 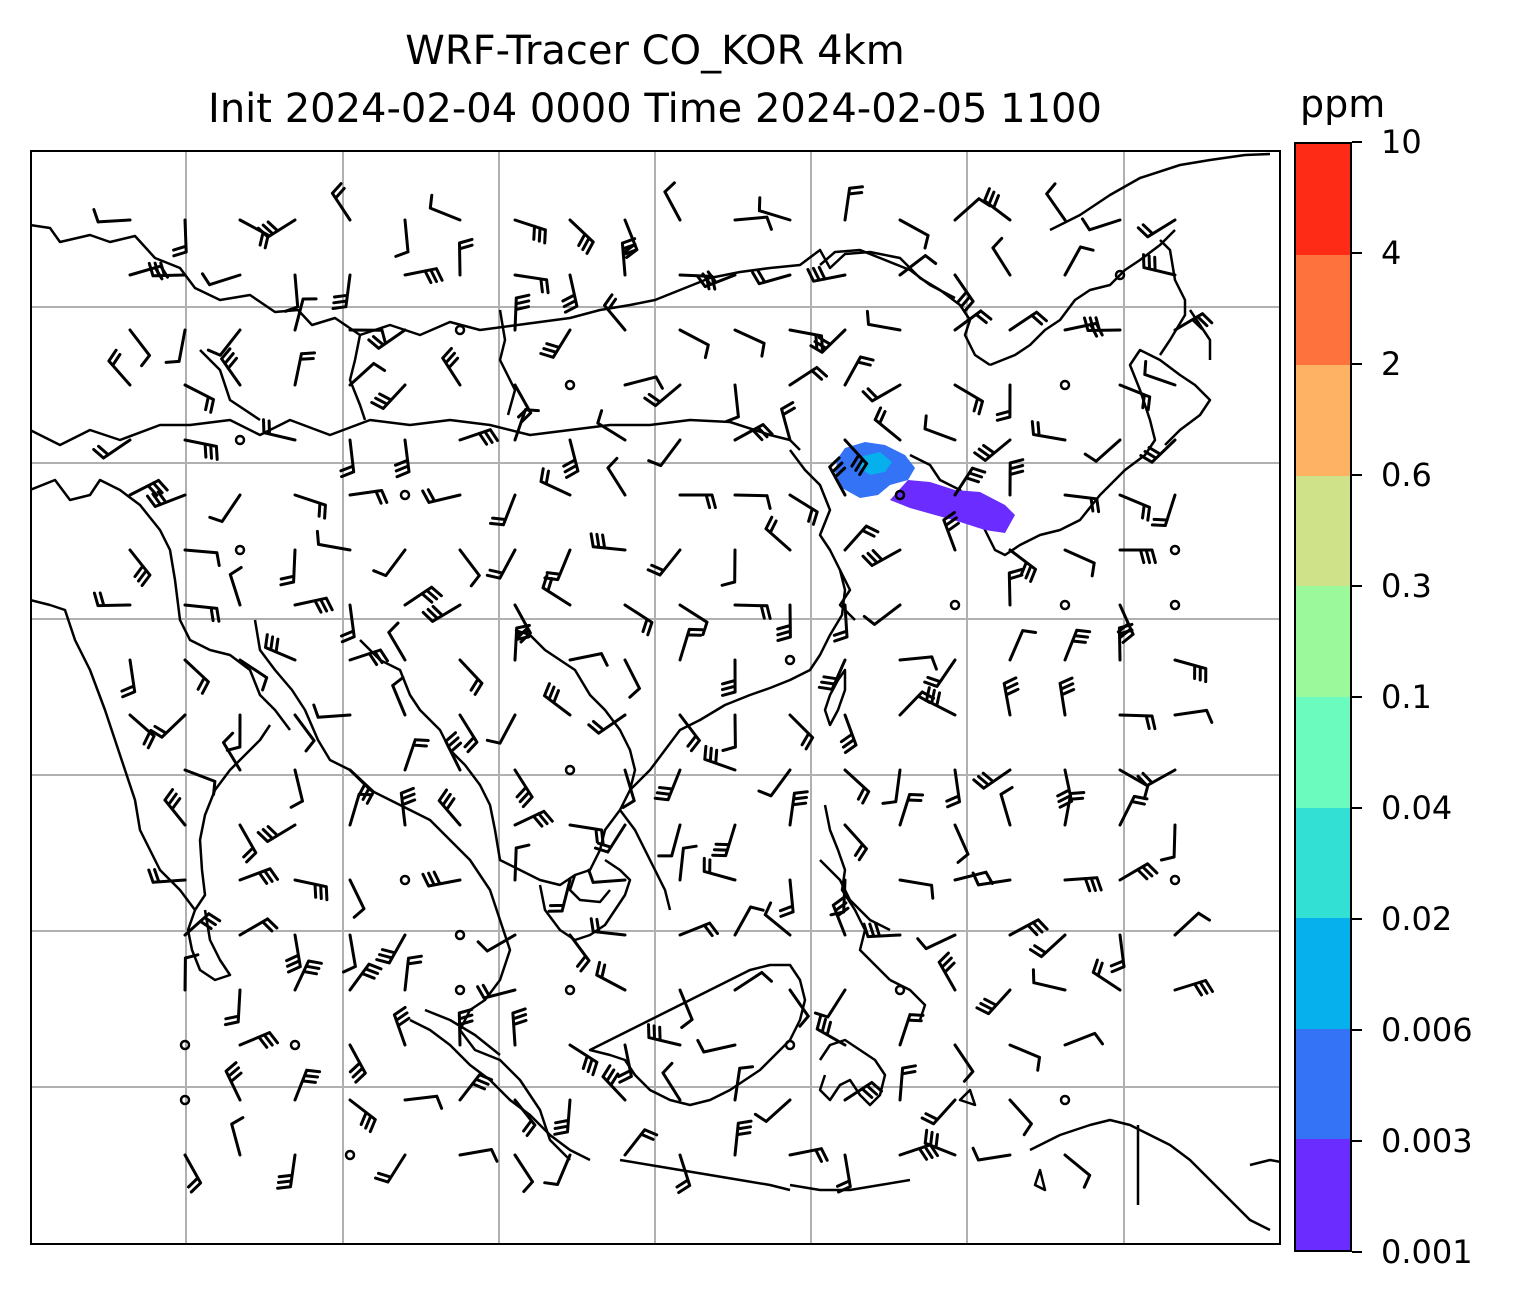 I want to click on colorbar-label: 0.04, so click(x=1417, y=808).